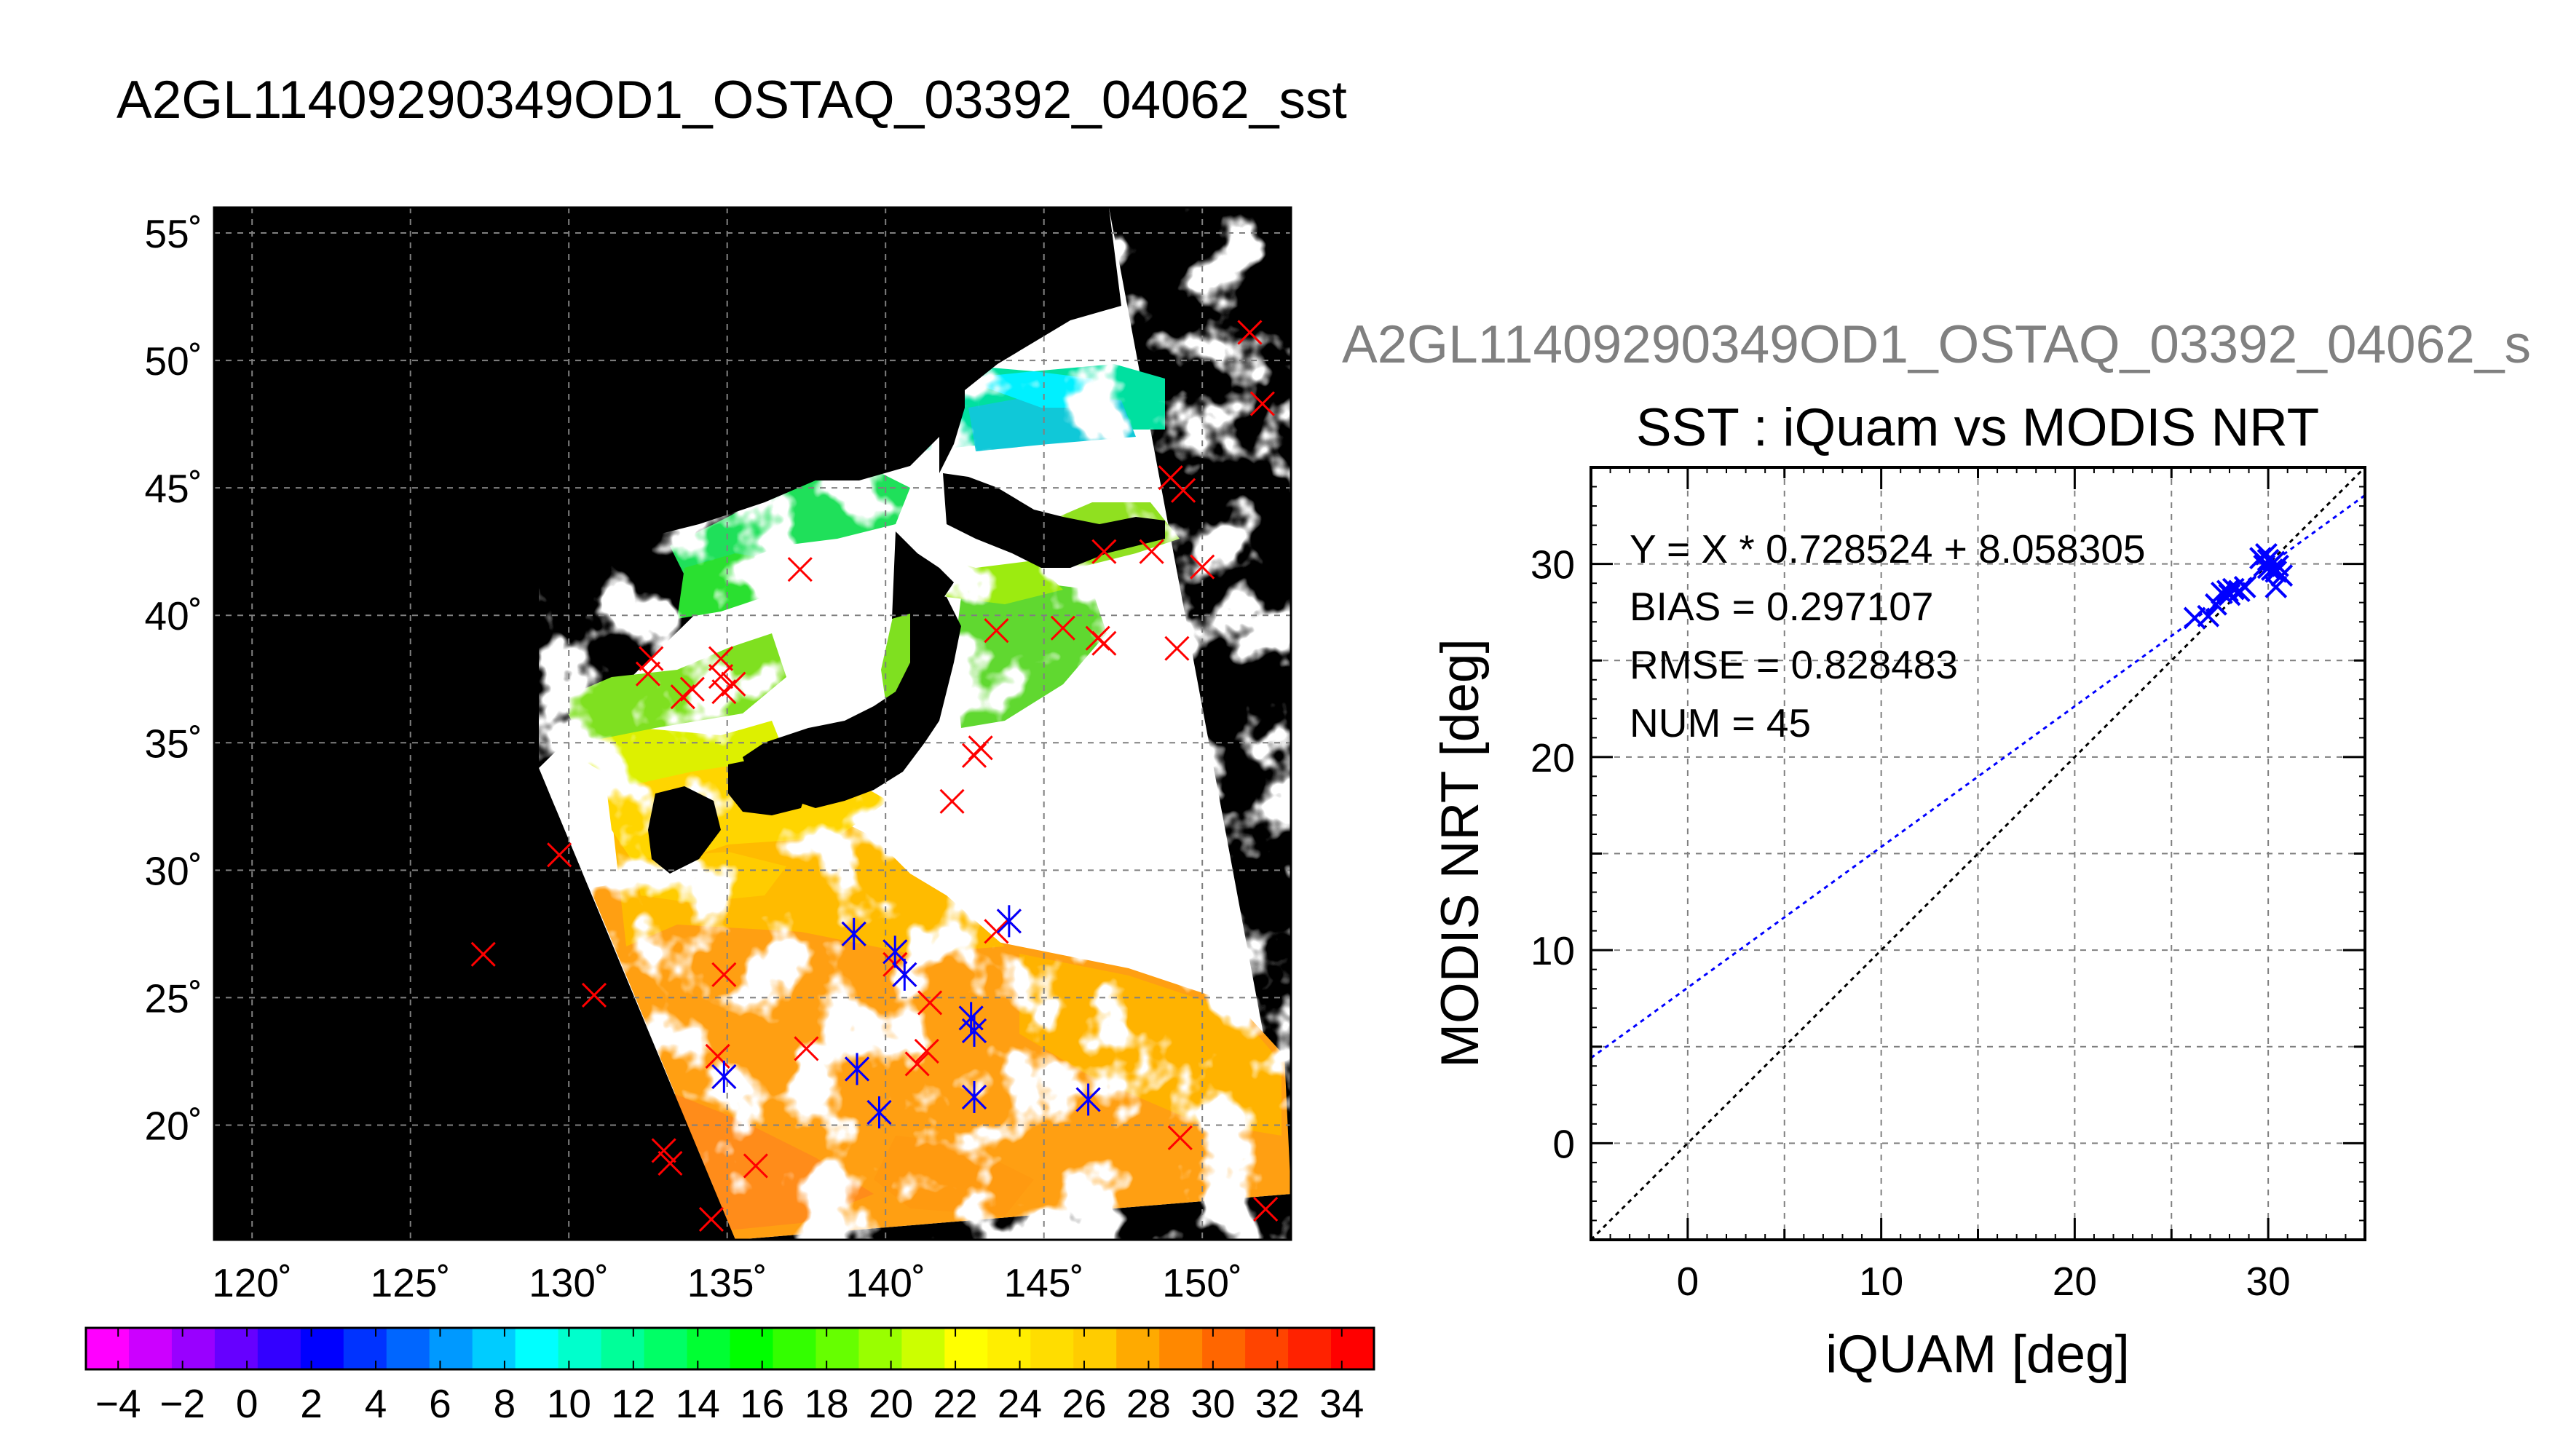 This screenshot has height=1456, width=2555. Describe the element at coordinates (891, 1403) in the screenshot. I see `colorbar-tick-label: 20` at that location.